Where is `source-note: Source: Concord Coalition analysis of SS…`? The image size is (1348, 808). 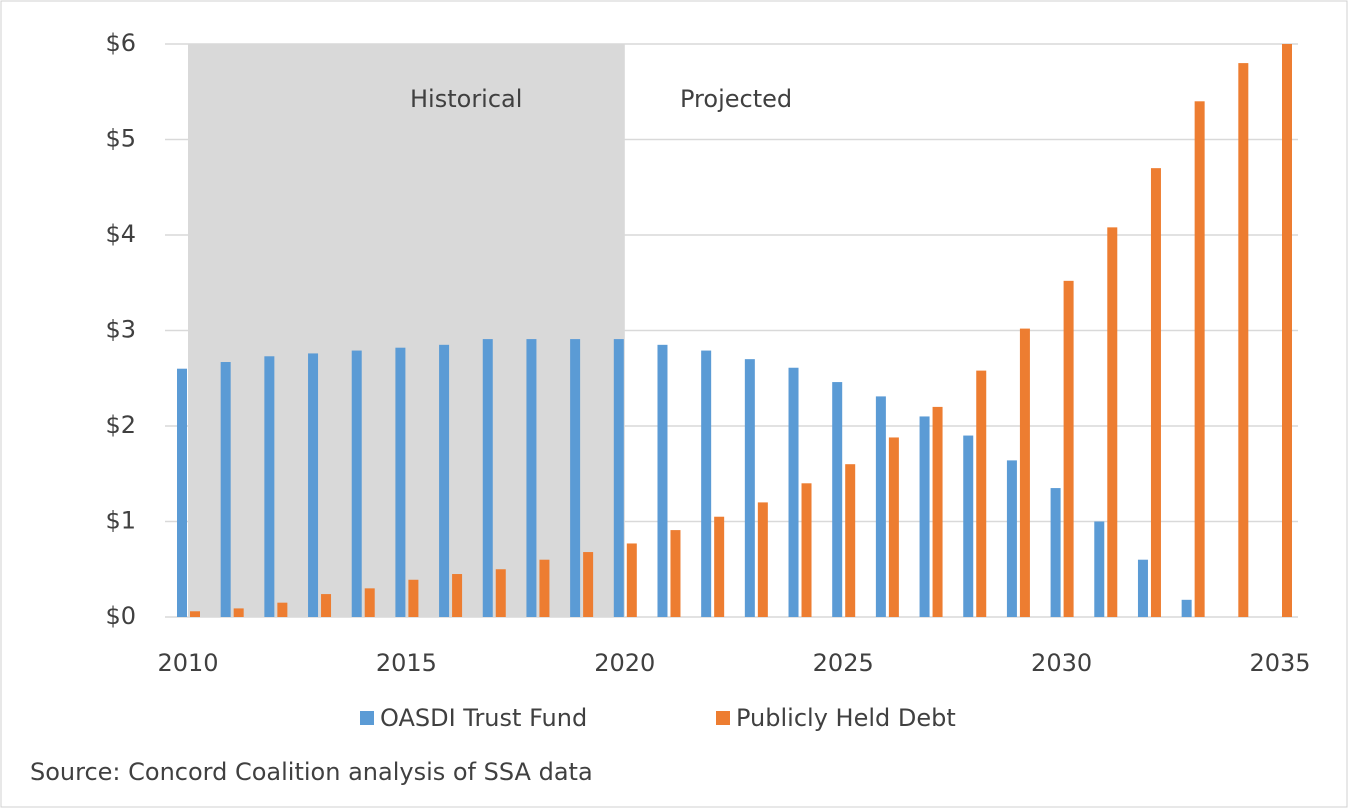 source-note: Source: Concord Coalition analysis of SS… is located at coordinates (311, 772).